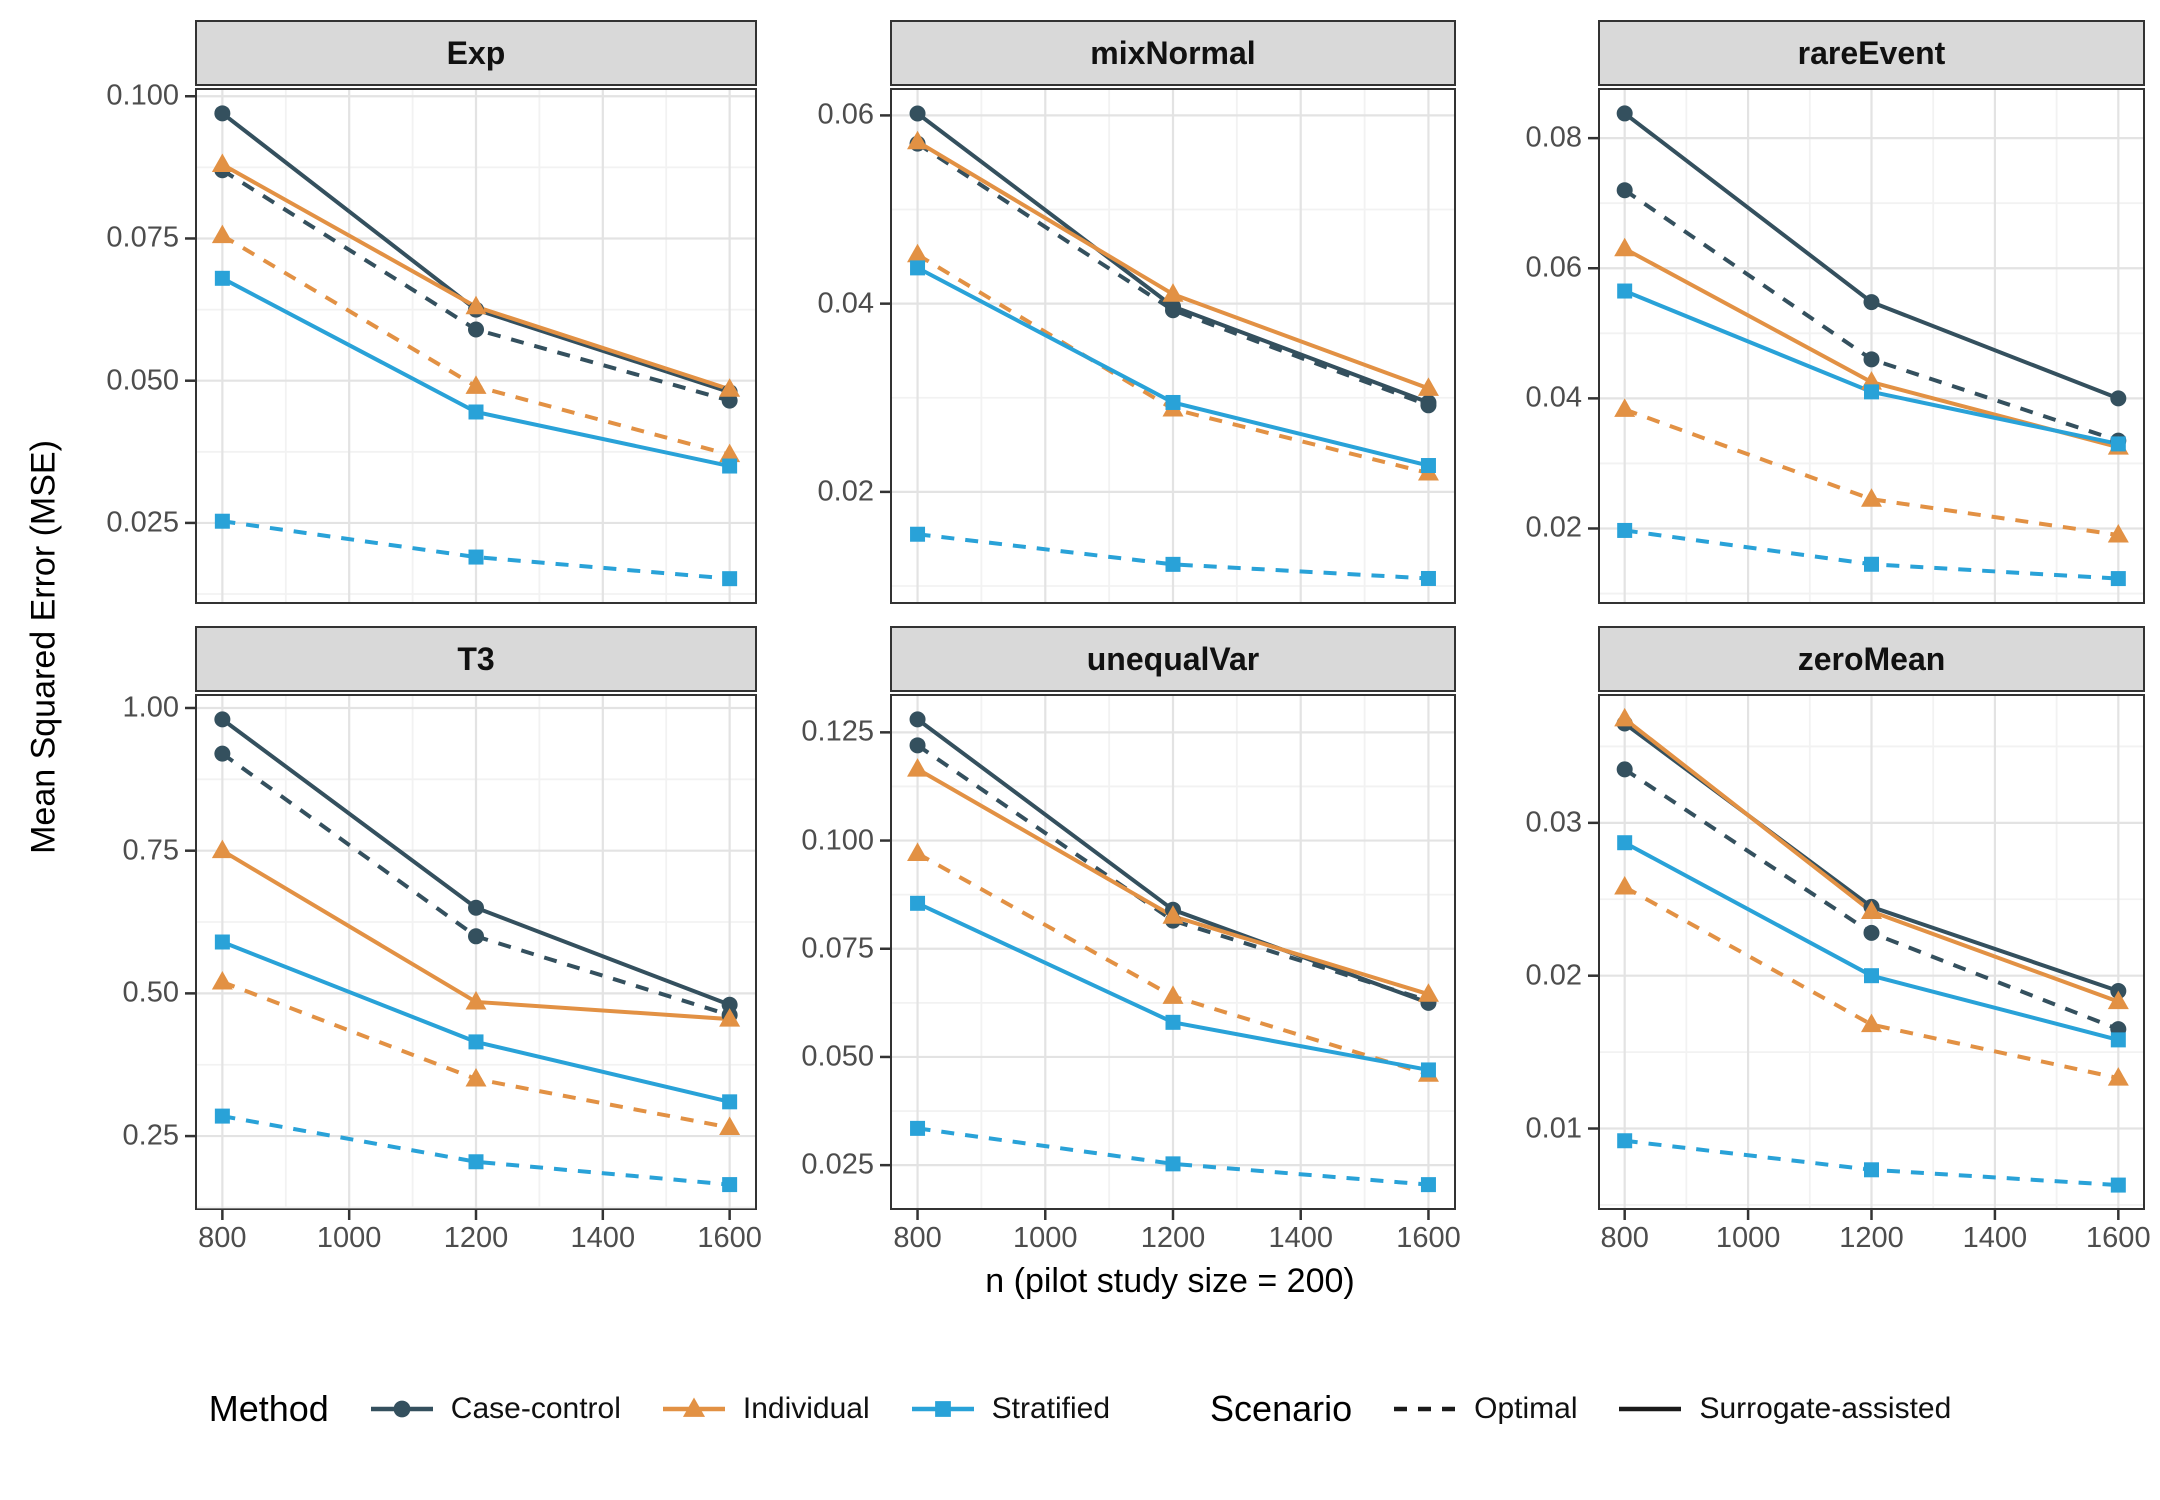 The width and height of the screenshot is (2160, 1500). Describe the element at coordinates (1428, 1238) in the screenshot. I see `x-tick-label: 1600` at that location.